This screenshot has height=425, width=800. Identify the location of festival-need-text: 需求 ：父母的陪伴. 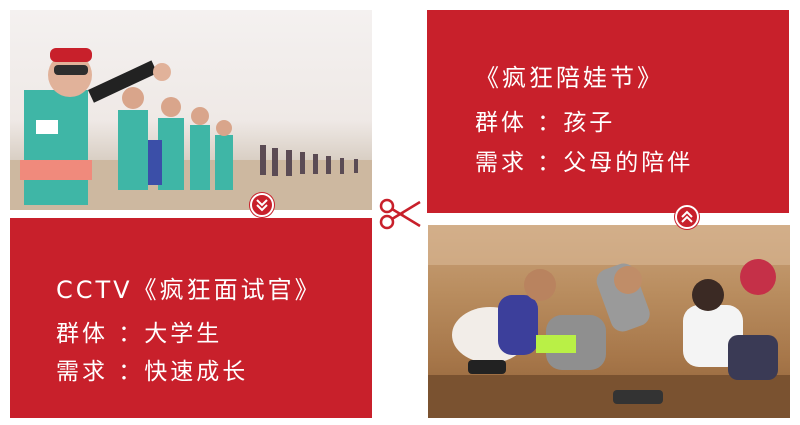
(584, 163).